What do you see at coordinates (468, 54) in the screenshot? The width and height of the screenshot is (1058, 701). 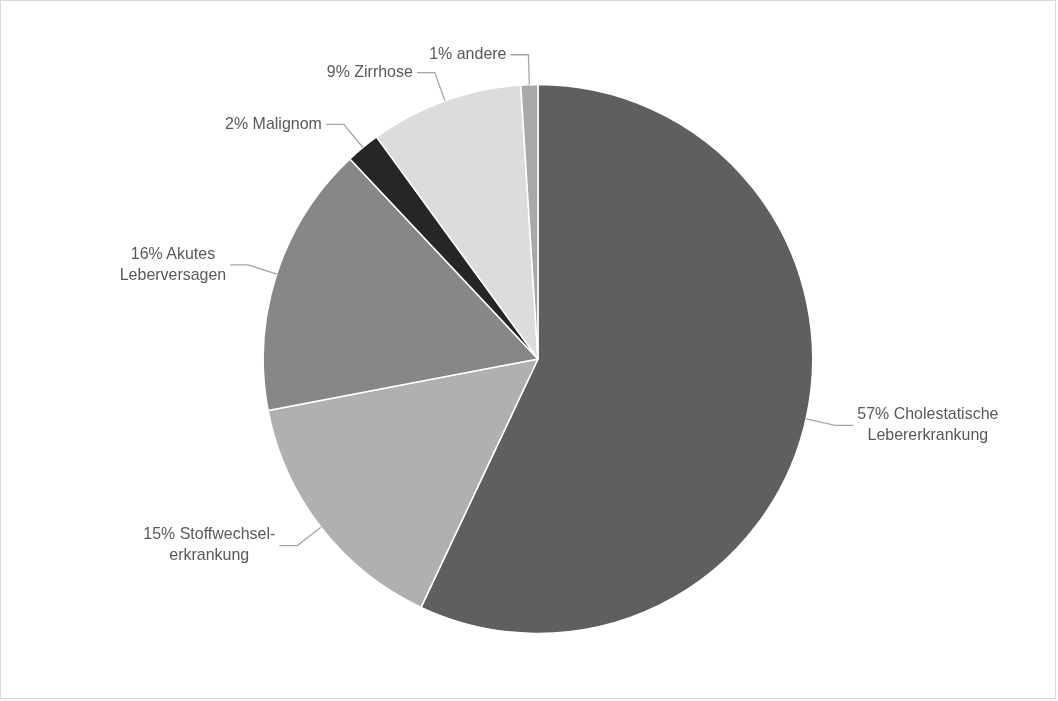 I see `slice-label: 1% andere` at bounding box center [468, 54].